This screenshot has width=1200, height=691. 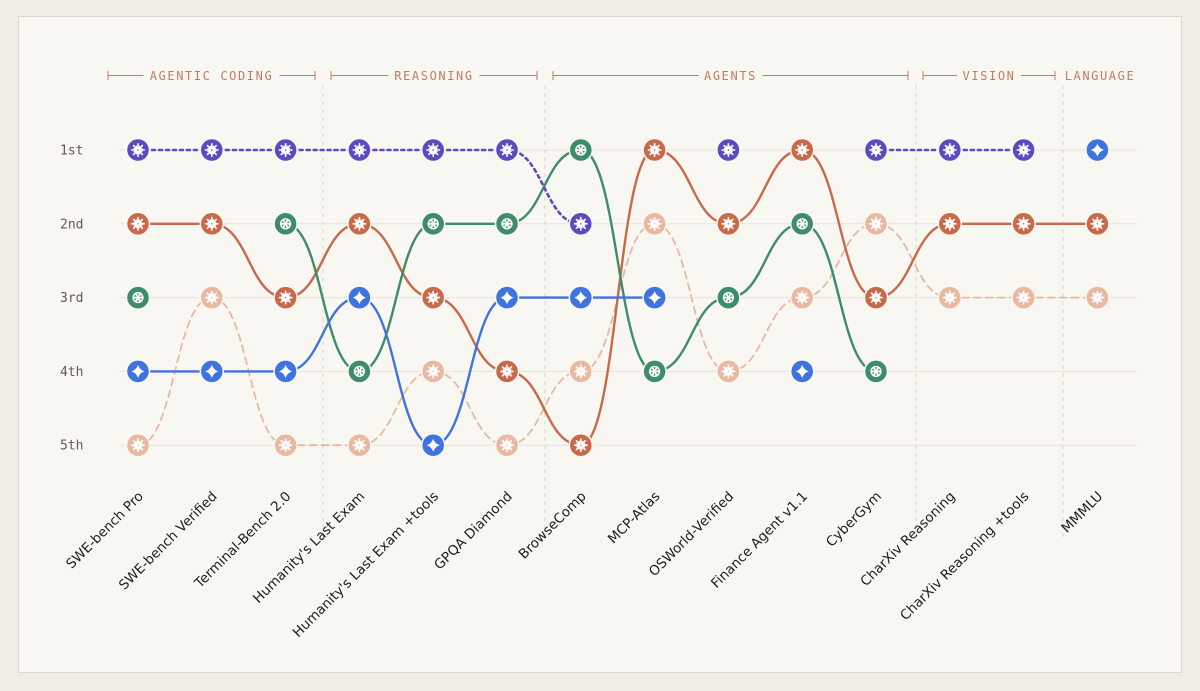 What do you see at coordinates (544, 187) in the screenshot?
I see `purple-series-segment` at bounding box center [544, 187].